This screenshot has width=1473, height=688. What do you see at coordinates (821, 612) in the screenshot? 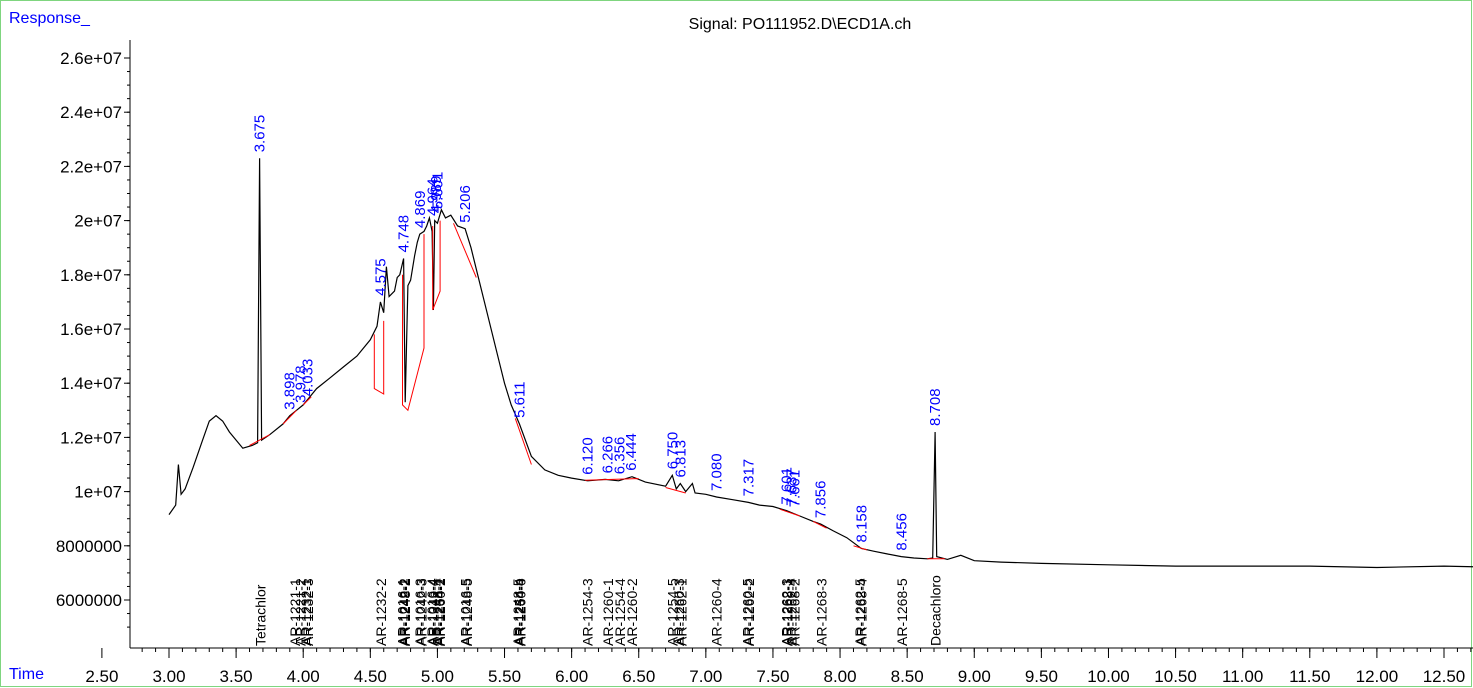
I see `compound-label: AR-1268-3` at bounding box center [821, 612].